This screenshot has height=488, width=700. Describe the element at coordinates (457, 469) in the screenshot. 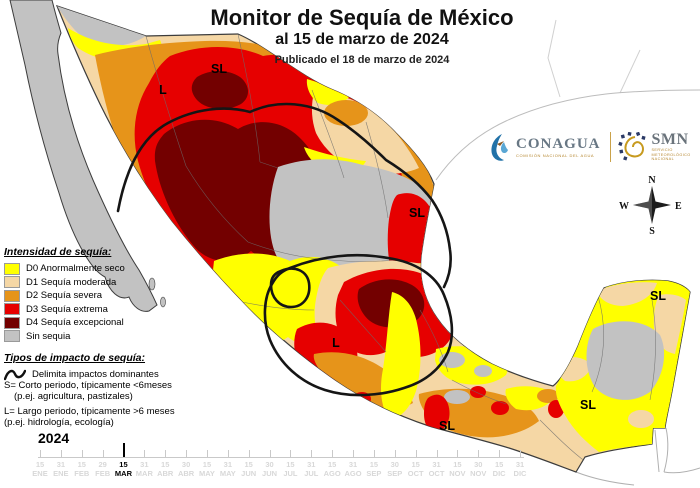

I see `timeline-tick-label: 15 NOV` at that location.